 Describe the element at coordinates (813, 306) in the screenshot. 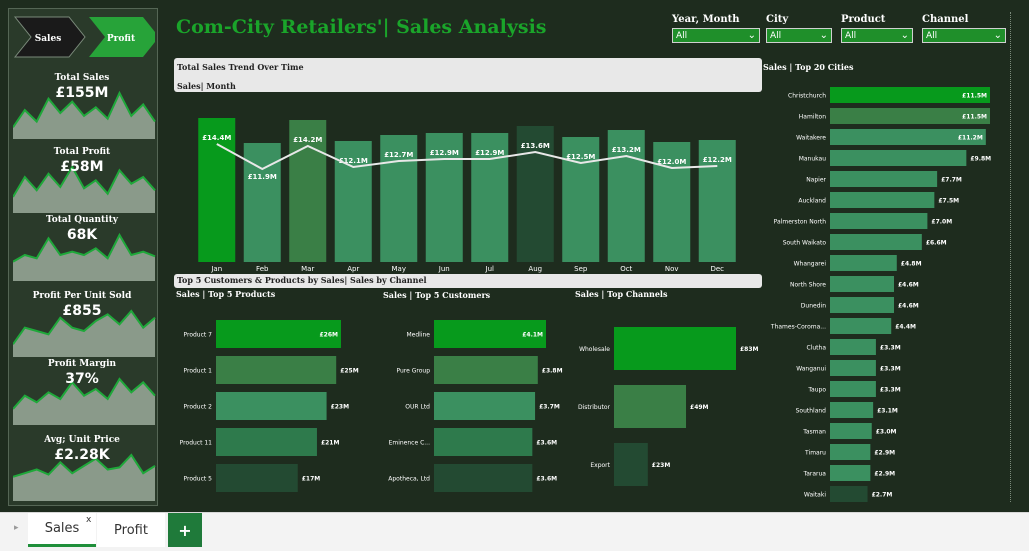

I see `city-category-label: Dunedin` at that location.